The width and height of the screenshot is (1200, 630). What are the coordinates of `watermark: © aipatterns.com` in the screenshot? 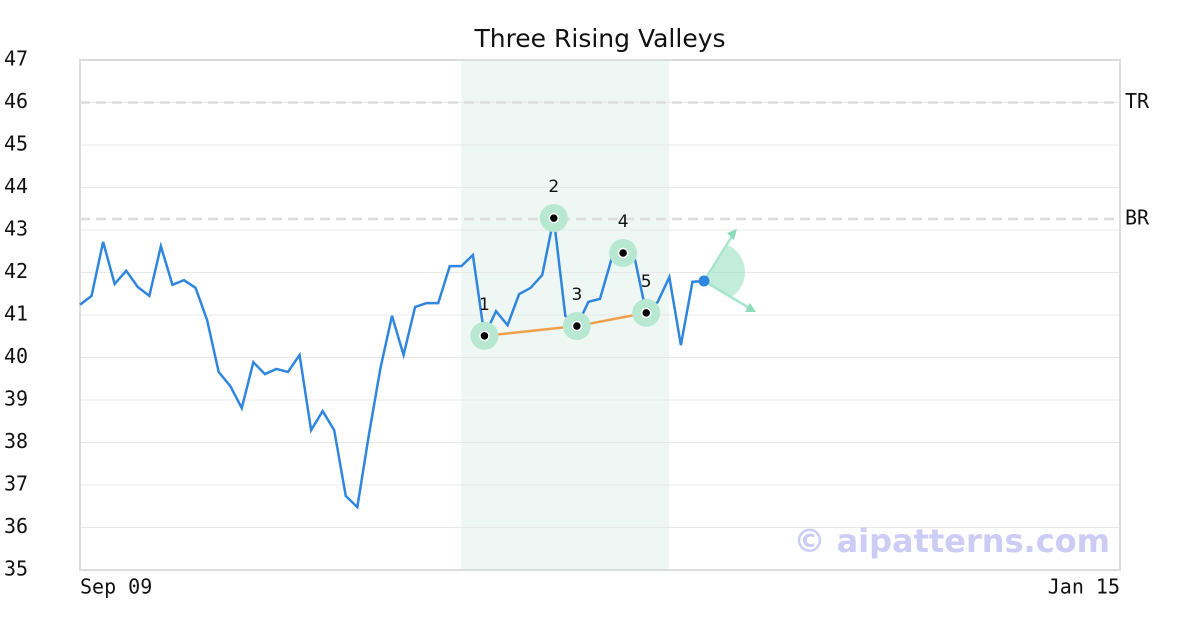 It's located at (951, 541).